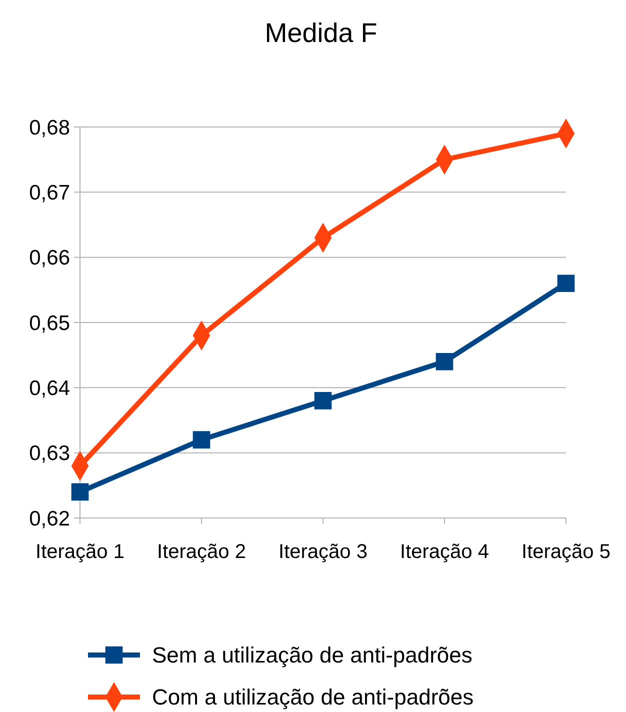 The width and height of the screenshot is (626, 712). What do you see at coordinates (201, 552) in the screenshot?
I see `x-tick-label: Iteração 2` at bounding box center [201, 552].